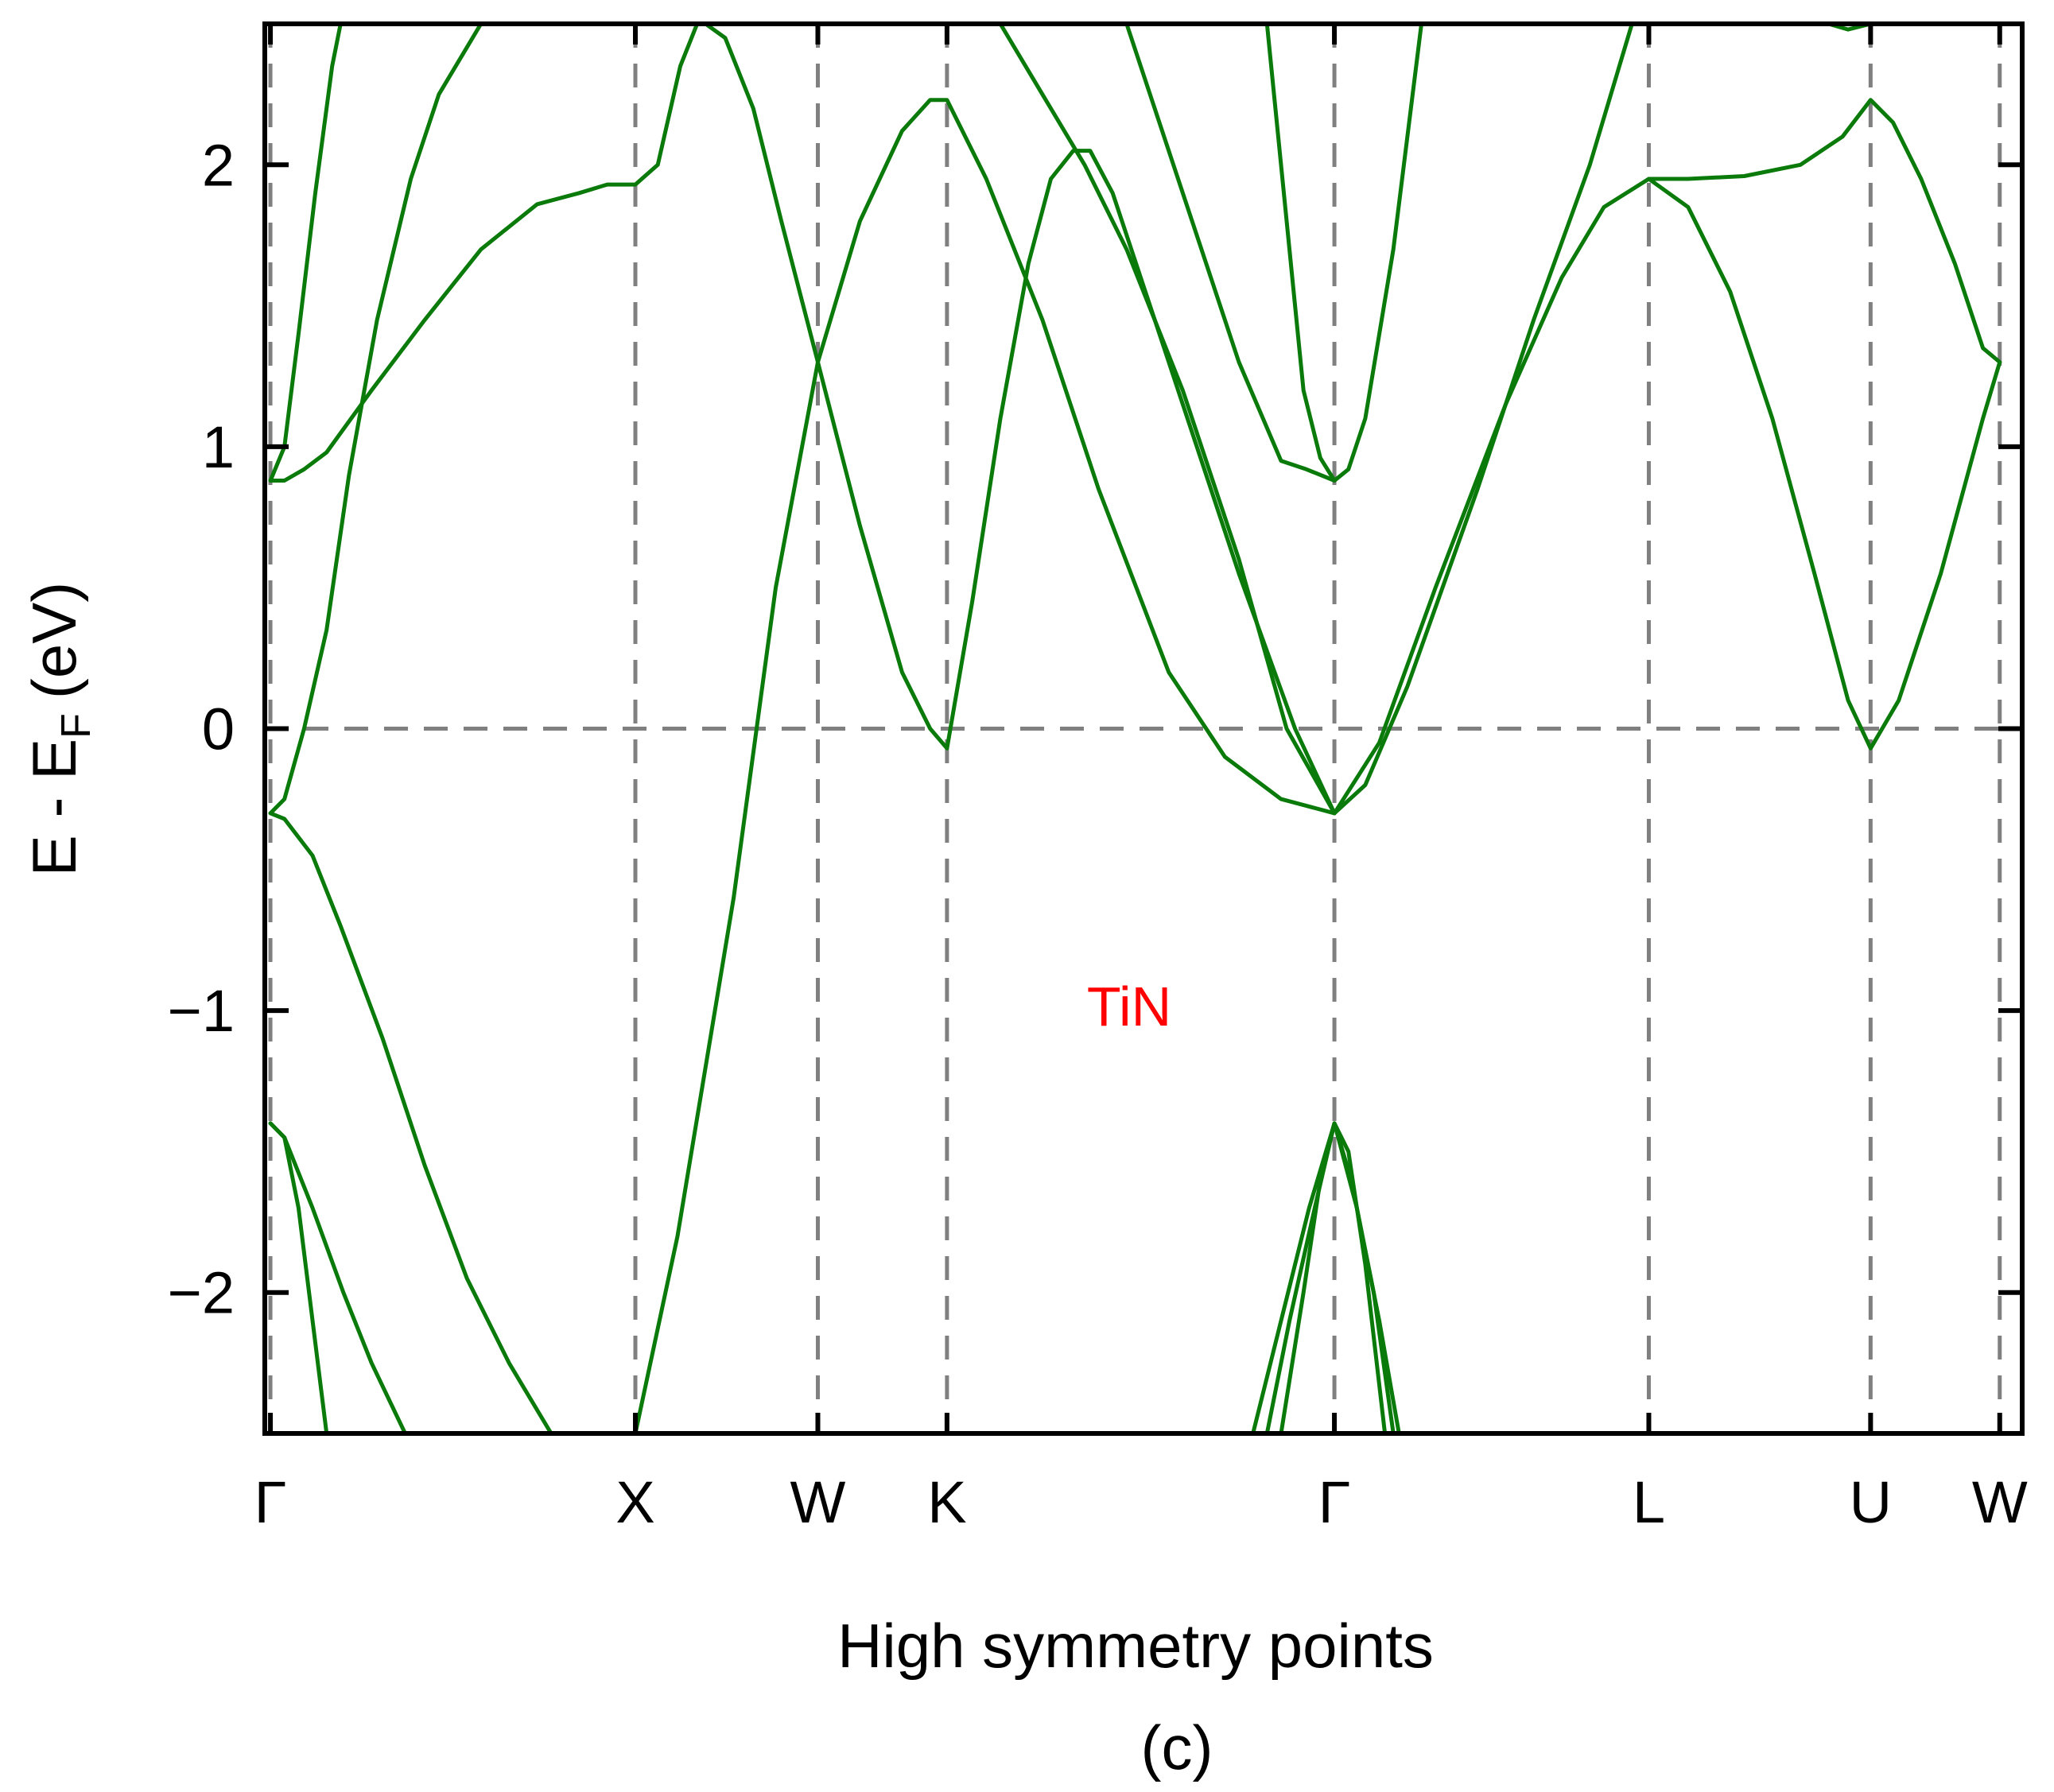  I want to click on x-tick-label-1: X, so click(634, 1502).